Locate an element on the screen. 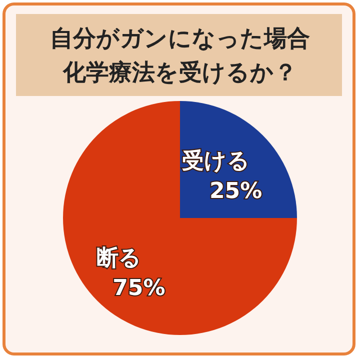 The image size is (360, 360). slice-label: 断る is located at coordinates (119, 259).